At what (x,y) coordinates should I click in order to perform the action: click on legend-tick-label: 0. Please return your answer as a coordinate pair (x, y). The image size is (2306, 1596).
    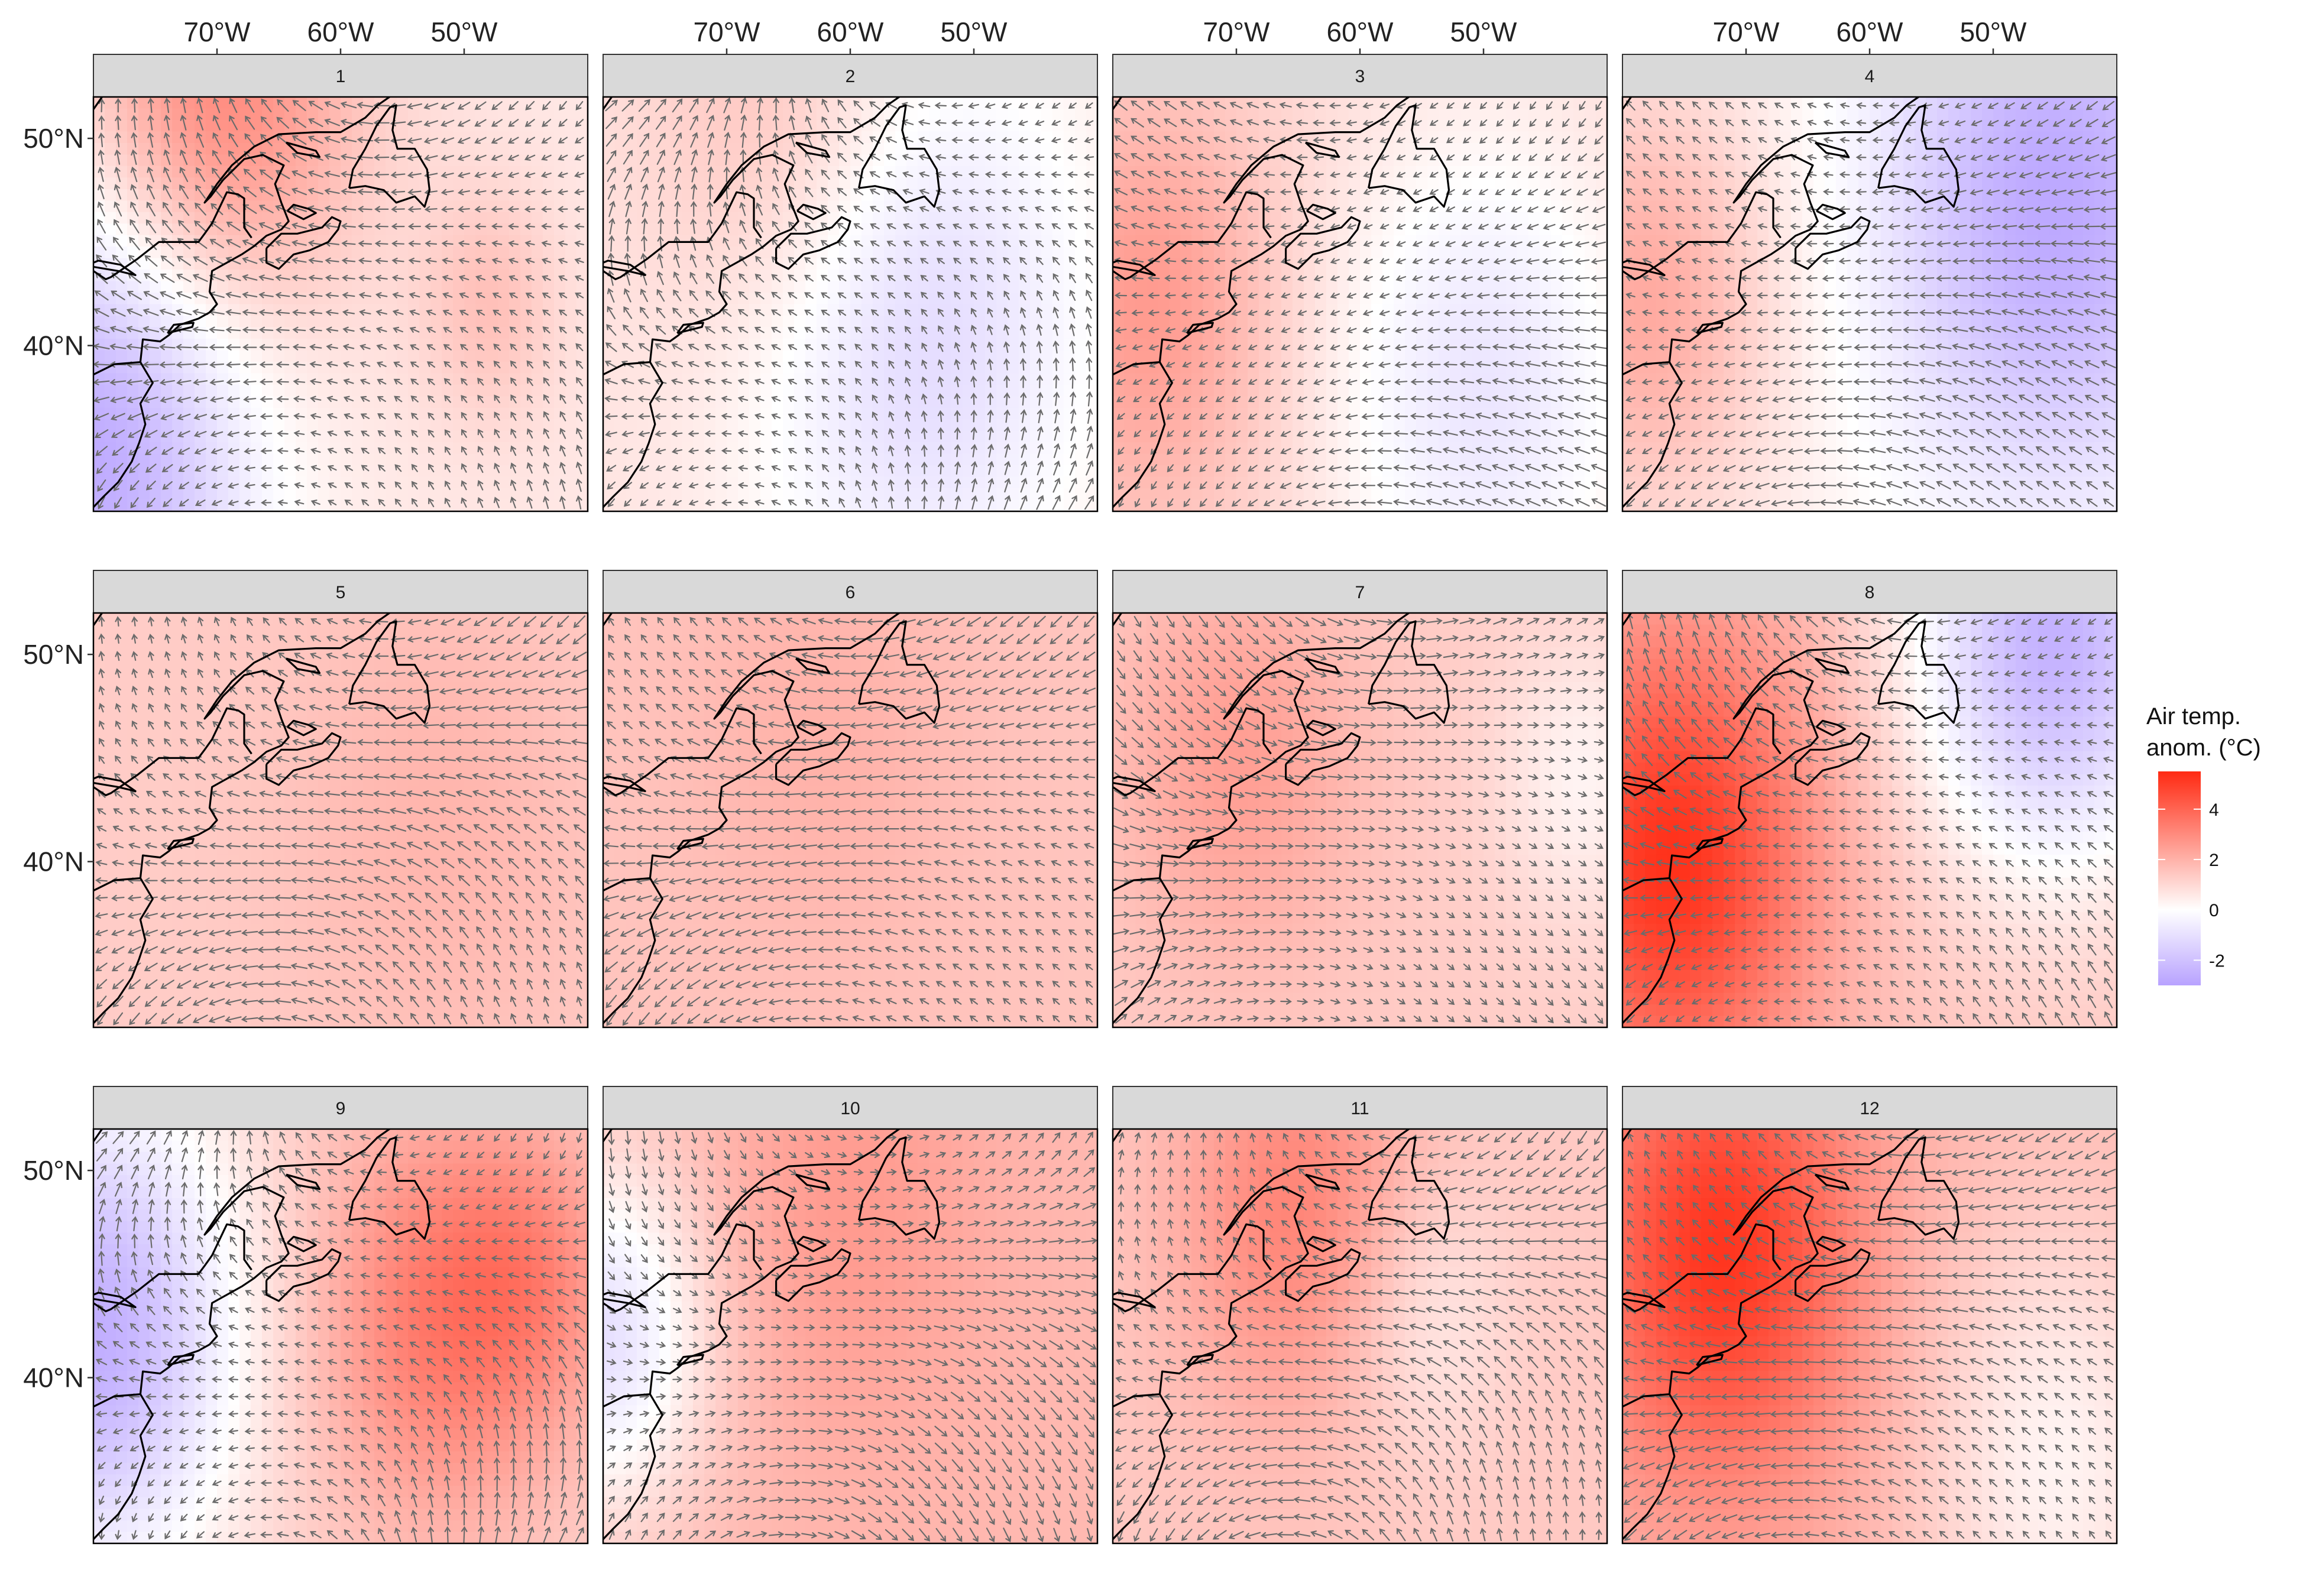
    Looking at the image, I should click on (2214, 910).